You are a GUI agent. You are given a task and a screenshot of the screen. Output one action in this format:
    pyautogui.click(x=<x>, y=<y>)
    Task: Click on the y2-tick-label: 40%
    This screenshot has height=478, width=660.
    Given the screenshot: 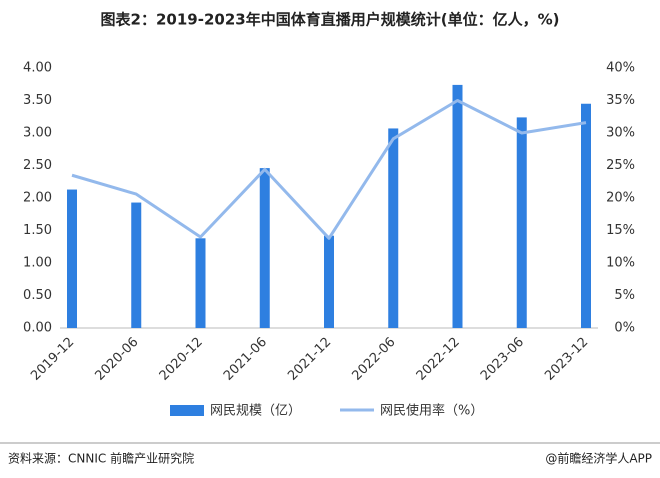 What is the action you would take?
    pyautogui.click(x=620, y=68)
    